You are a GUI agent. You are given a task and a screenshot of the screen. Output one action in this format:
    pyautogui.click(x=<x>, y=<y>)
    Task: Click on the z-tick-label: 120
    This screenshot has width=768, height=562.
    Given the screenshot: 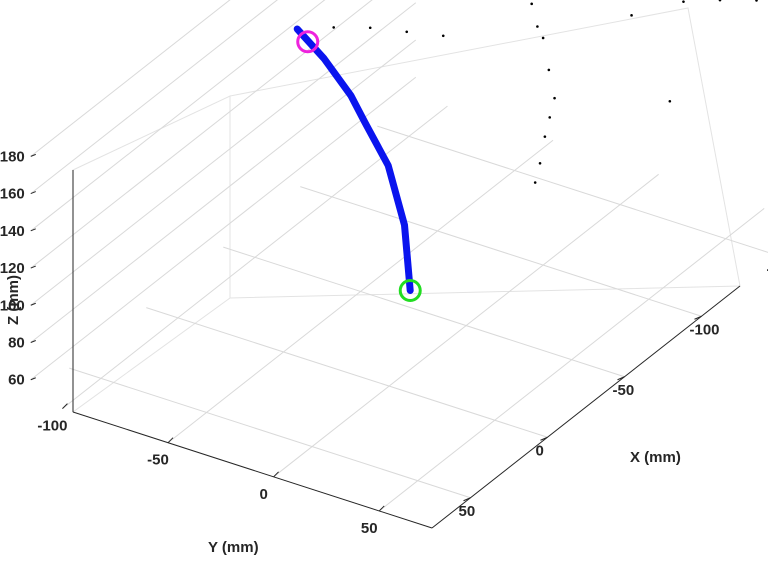 What is the action you would take?
    pyautogui.click(x=12, y=268)
    